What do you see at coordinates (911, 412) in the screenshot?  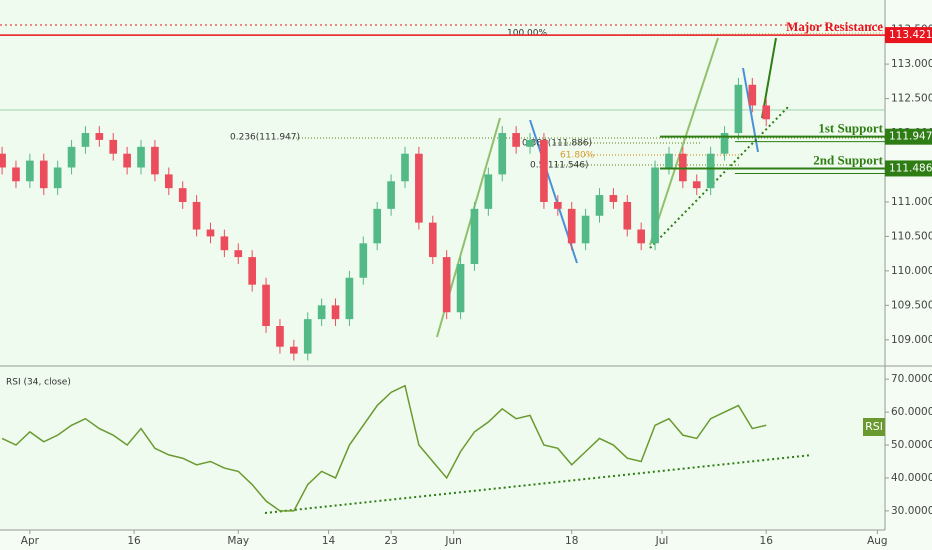 I see `y-tick-label: 60.0000` at bounding box center [911, 412].